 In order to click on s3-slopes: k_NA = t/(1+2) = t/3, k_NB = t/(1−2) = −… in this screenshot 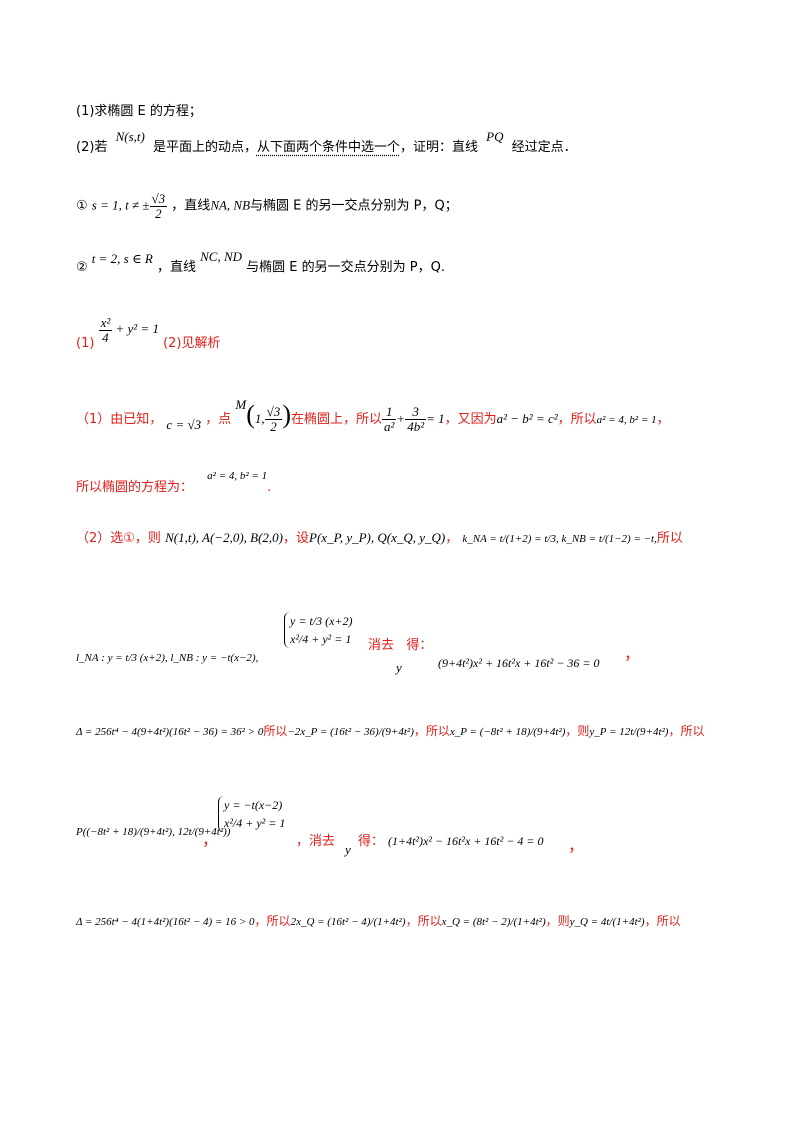, I will do `click(559, 539)`.